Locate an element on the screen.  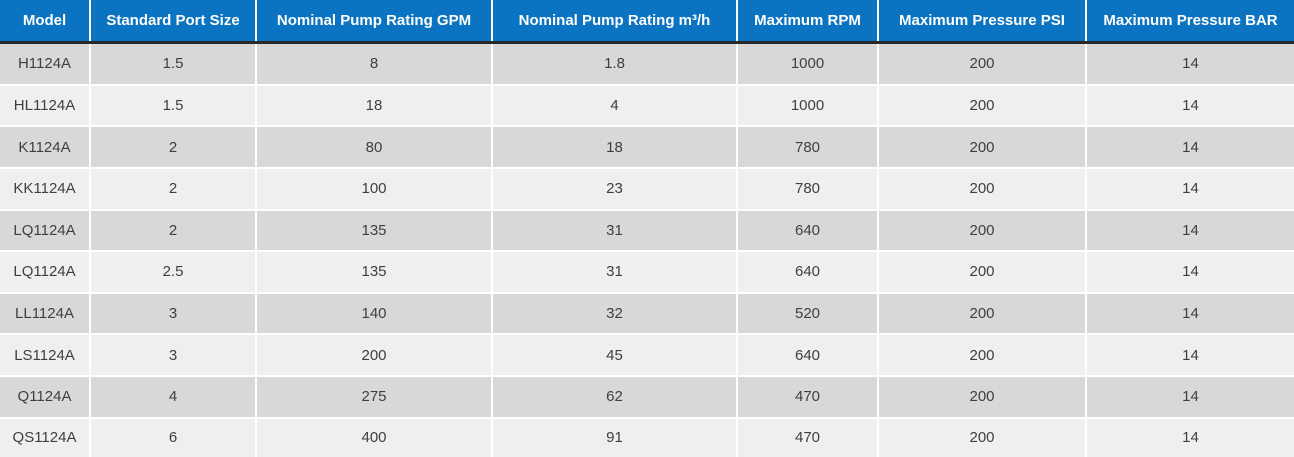
value-cell: 275 is located at coordinates (374, 397).